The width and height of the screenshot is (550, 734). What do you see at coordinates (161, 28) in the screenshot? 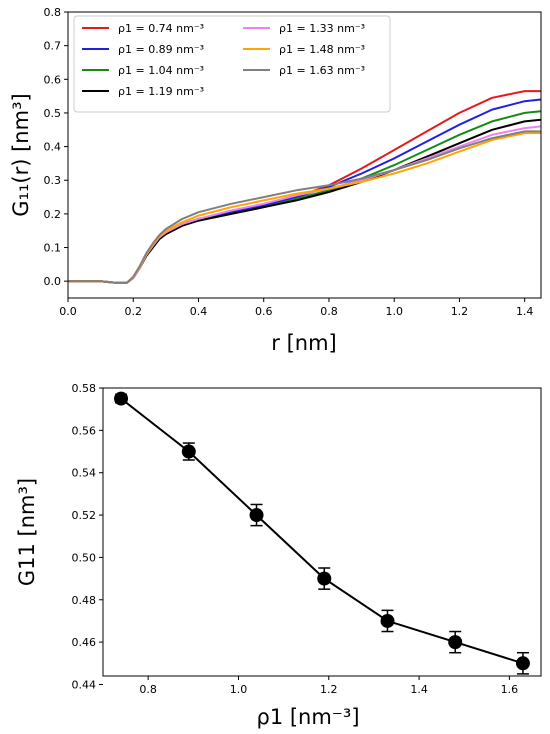
I see `legend-label: ρ1 = 0.74 nm⁻³` at bounding box center [161, 28].